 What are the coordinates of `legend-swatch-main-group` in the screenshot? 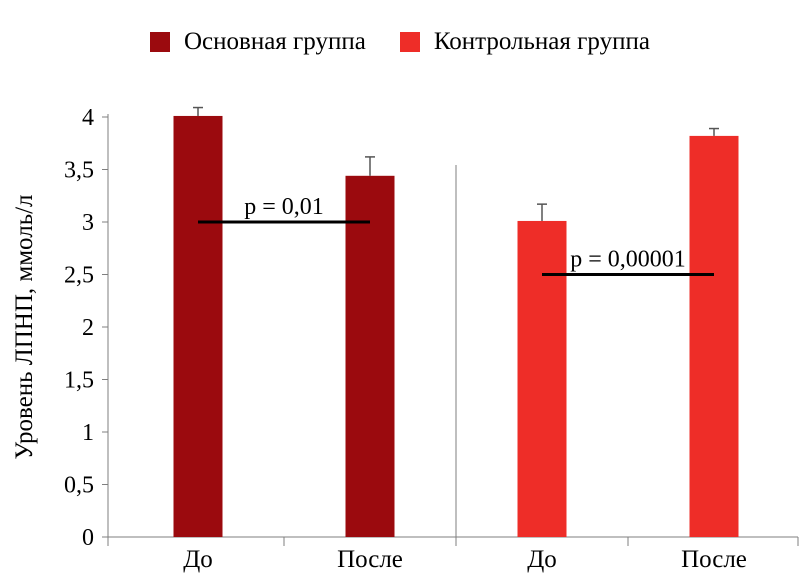 It's located at (160, 42).